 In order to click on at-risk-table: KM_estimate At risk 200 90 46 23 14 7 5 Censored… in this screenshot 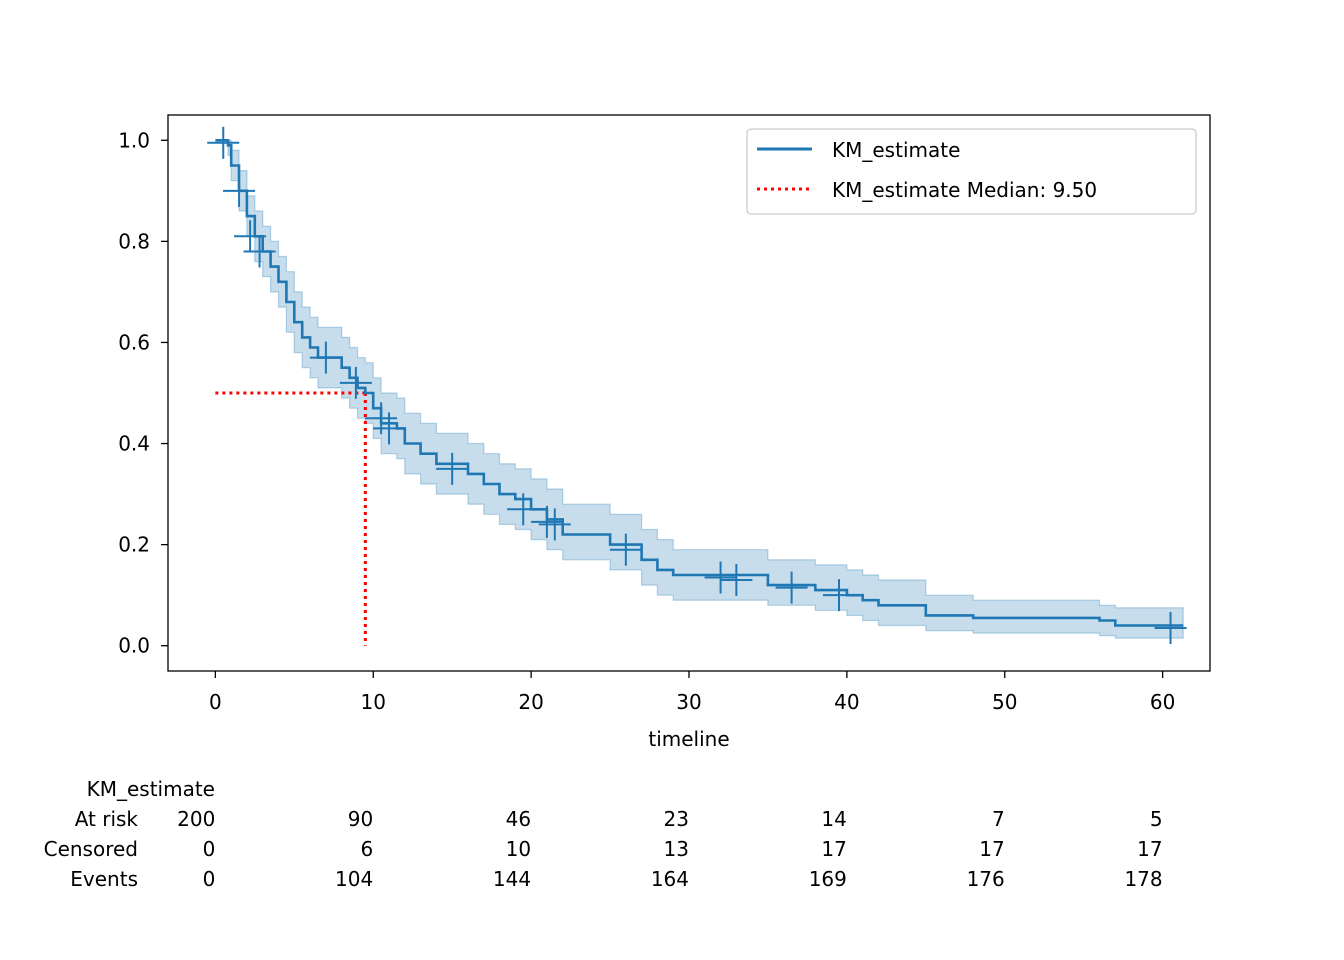, I will do `click(603, 834)`.